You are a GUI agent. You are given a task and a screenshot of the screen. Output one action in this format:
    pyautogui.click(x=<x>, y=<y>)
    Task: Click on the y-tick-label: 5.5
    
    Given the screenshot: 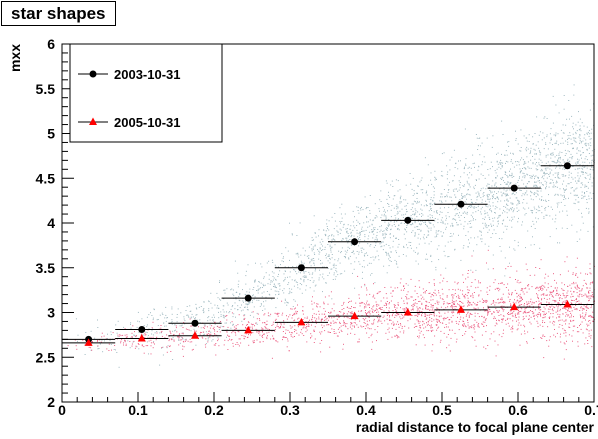 What is the action you would take?
    pyautogui.click(x=46, y=89)
    